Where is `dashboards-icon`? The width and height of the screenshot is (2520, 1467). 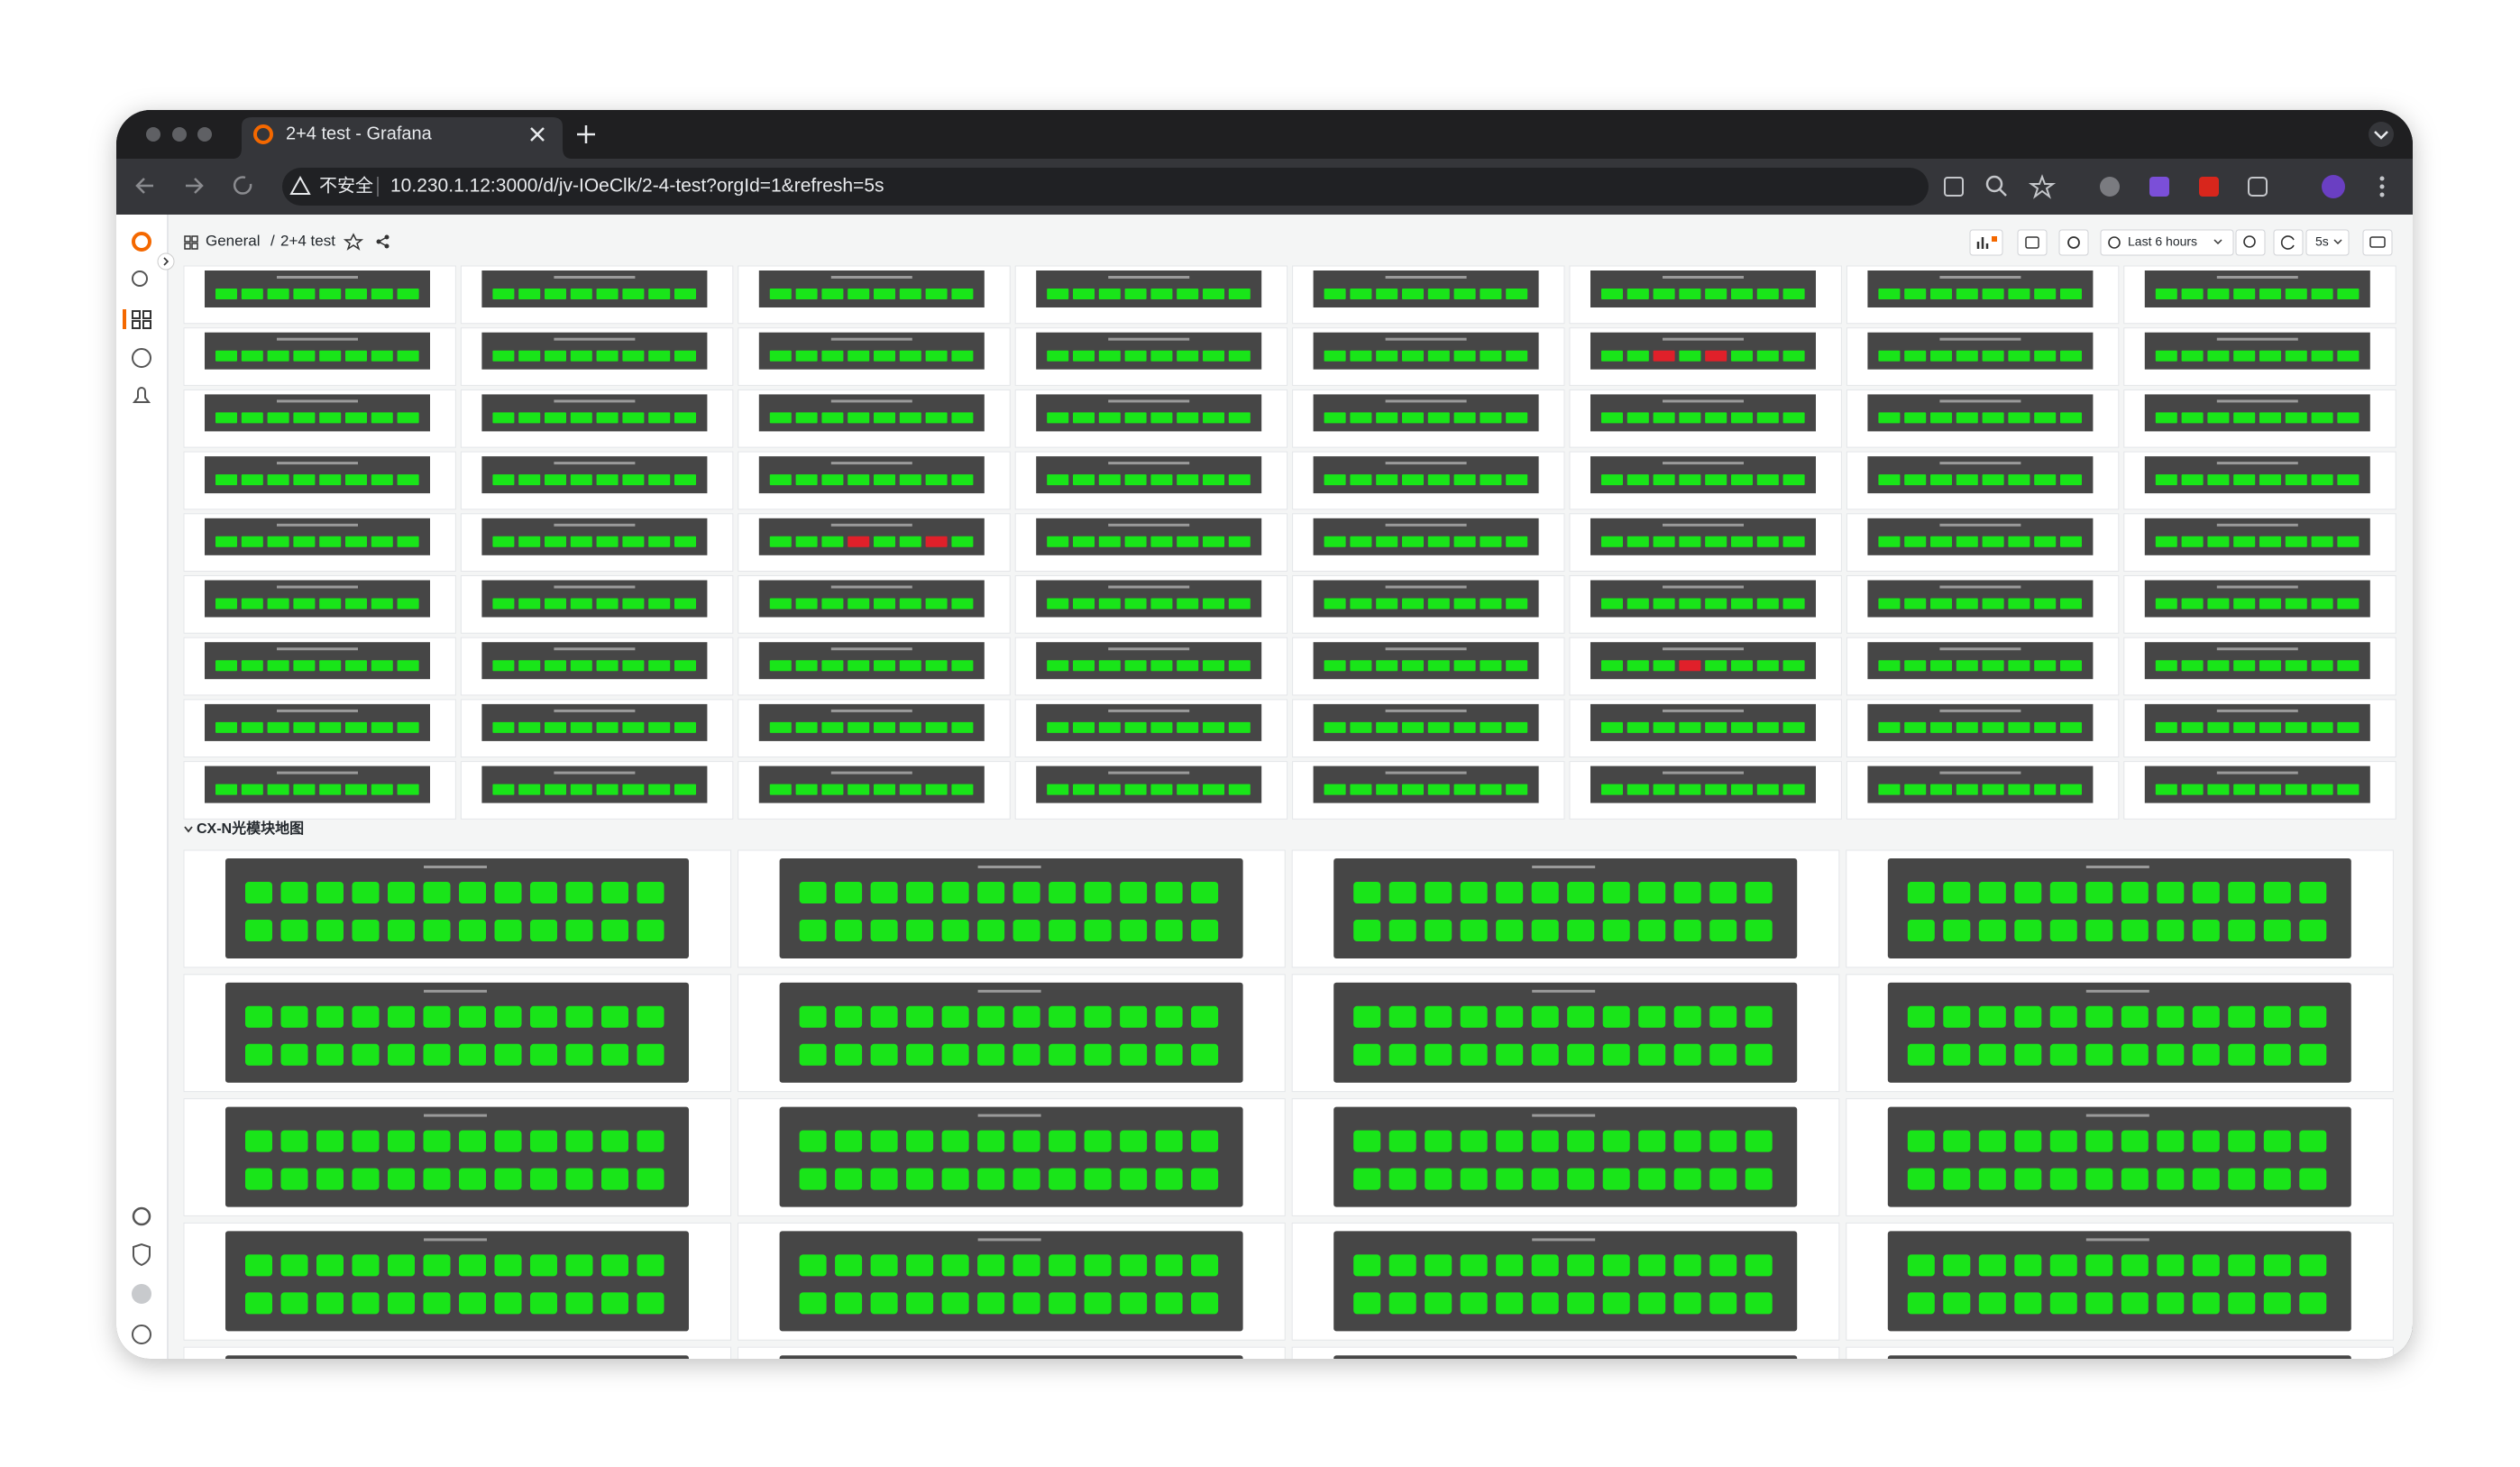 dashboards-icon is located at coordinates (141, 319).